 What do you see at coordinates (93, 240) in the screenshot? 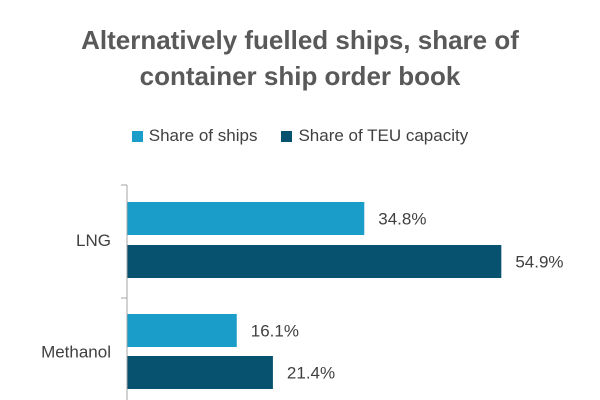
I see `category-label-lng: LNG` at bounding box center [93, 240].